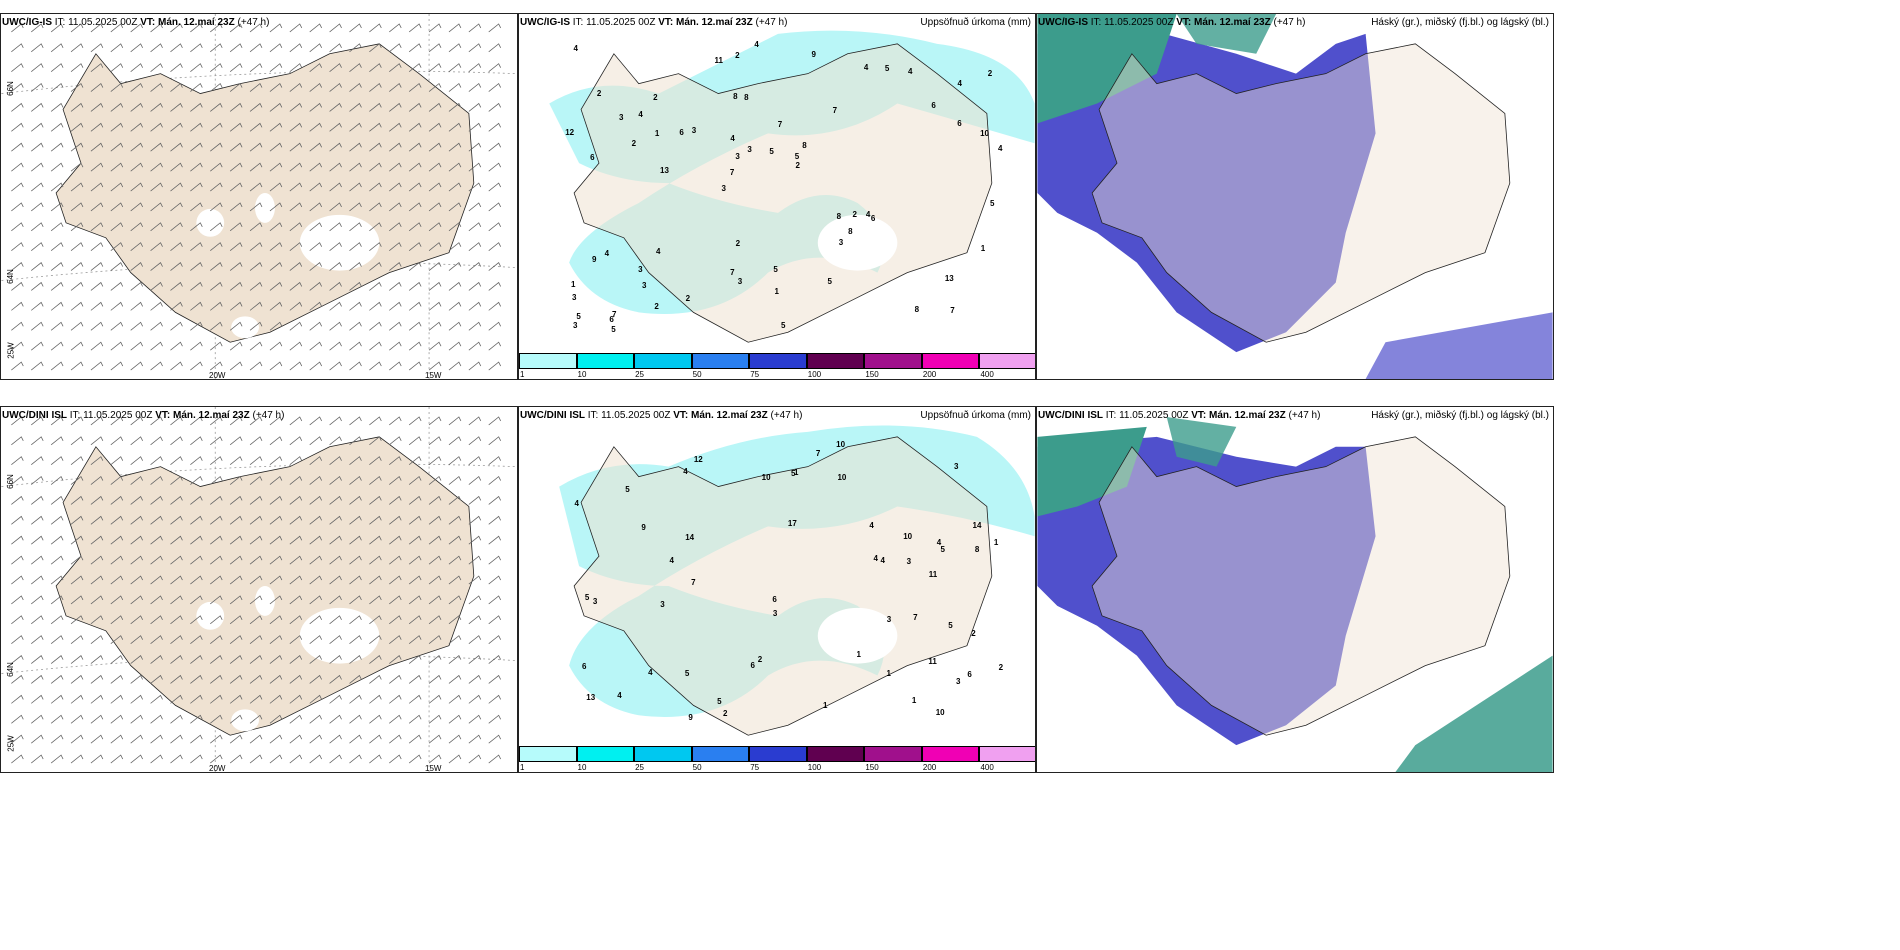 This screenshot has width=1900, height=950. I want to click on legend-label: 400, so click(987, 374).